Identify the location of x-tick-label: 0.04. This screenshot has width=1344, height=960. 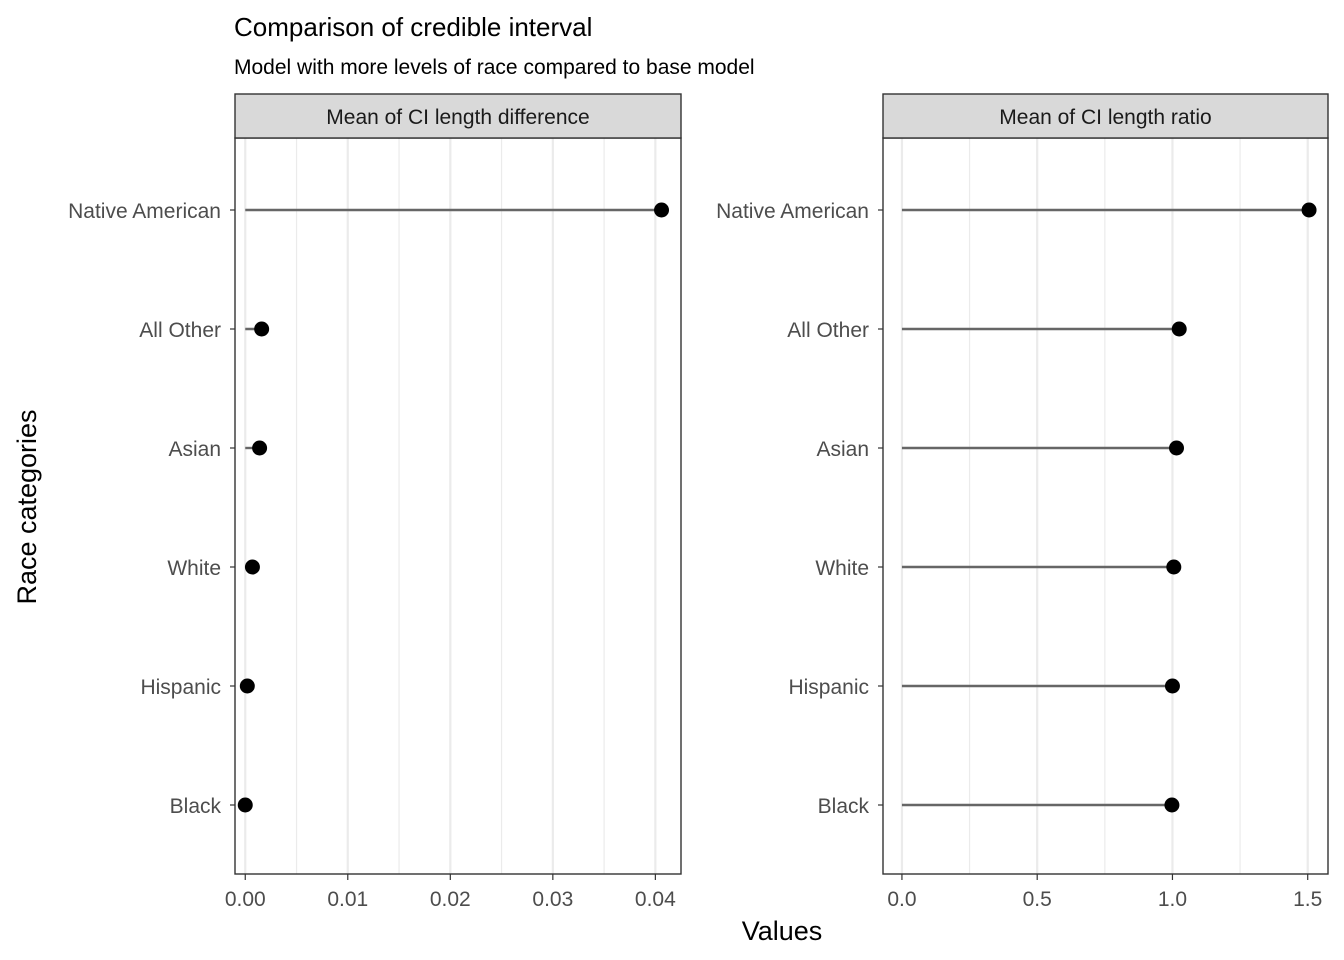
(655, 899).